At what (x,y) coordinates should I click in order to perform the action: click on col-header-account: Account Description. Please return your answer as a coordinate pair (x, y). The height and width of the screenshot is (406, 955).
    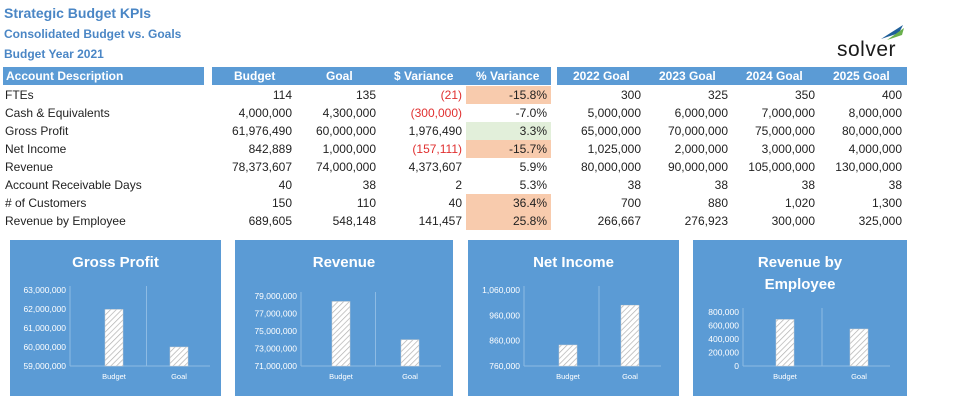
    Looking at the image, I should click on (65, 76).